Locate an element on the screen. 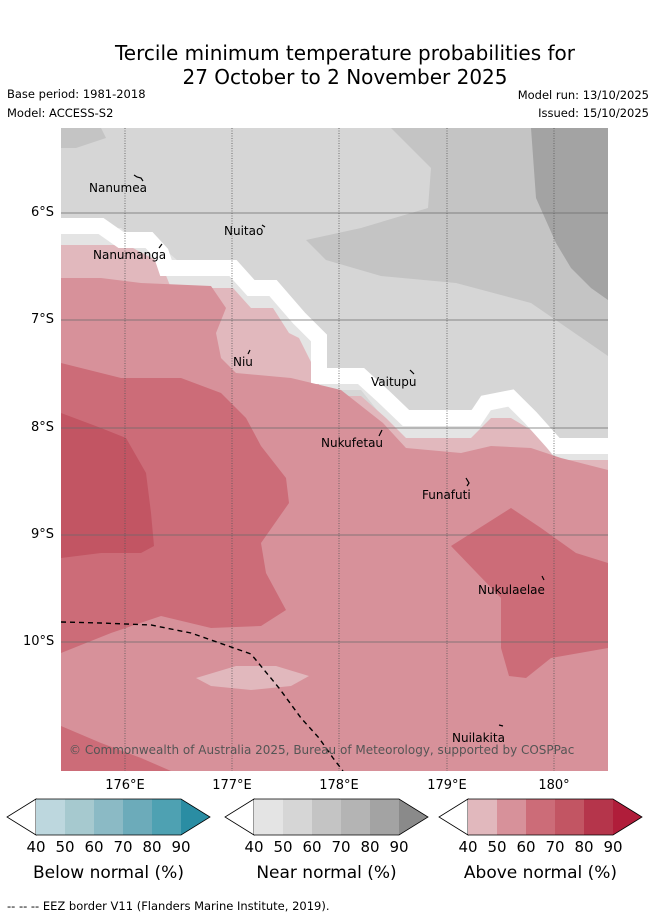 This screenshot has height=919, width=655. above-normal-60-right-region is located at coordinates (529, 593).